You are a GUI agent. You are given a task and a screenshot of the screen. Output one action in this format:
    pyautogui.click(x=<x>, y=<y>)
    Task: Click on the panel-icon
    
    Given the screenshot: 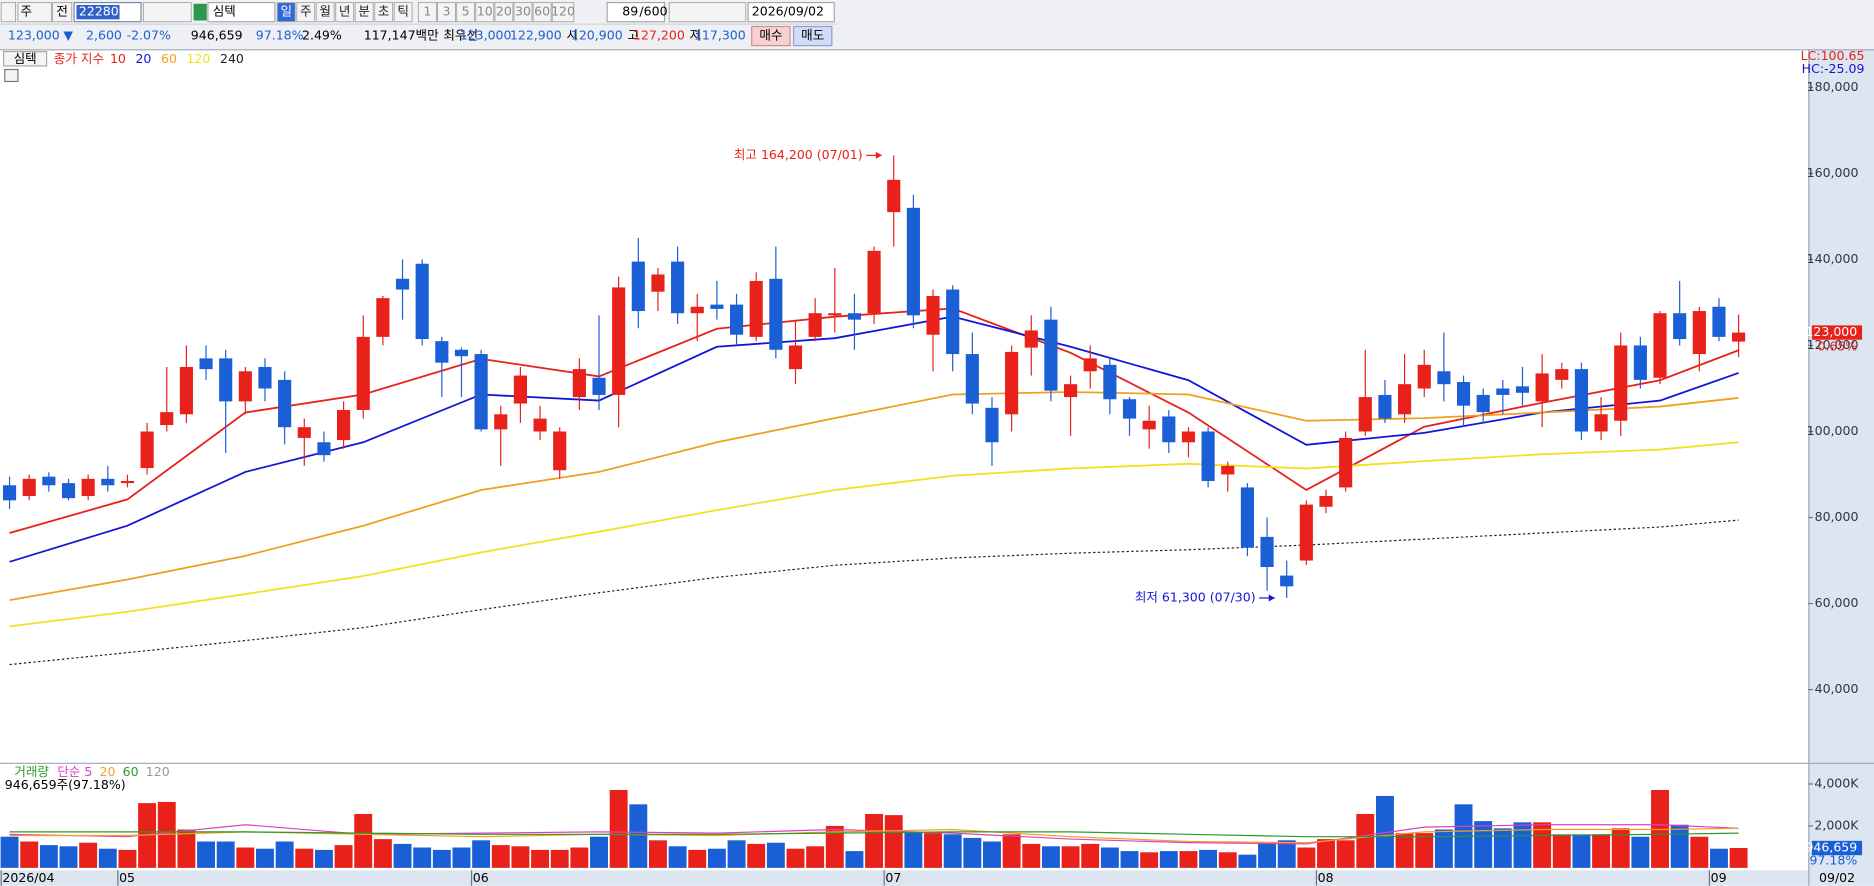 What is the action you would take?
    pyautogui.click(x=11, y=75)
    